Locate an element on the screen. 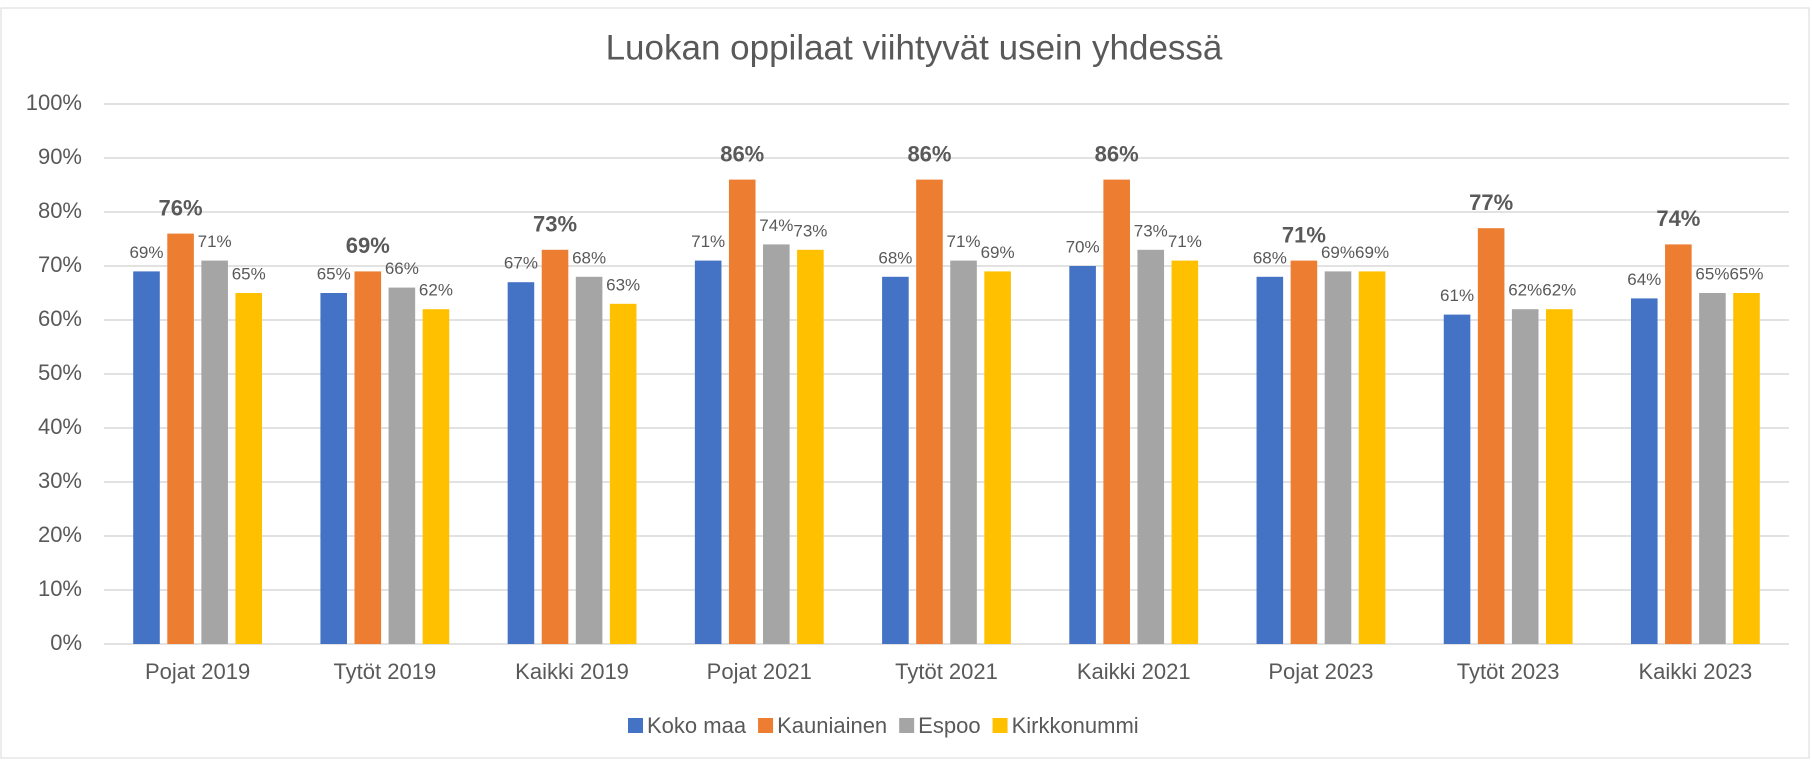  y-tick-label: 60% is located at coordinates (60, 318).